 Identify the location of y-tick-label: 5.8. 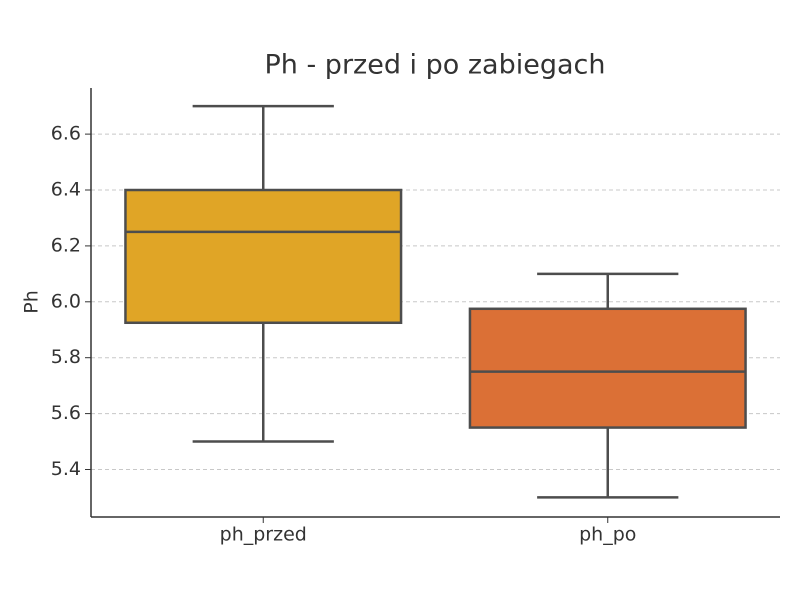
(66, 357).